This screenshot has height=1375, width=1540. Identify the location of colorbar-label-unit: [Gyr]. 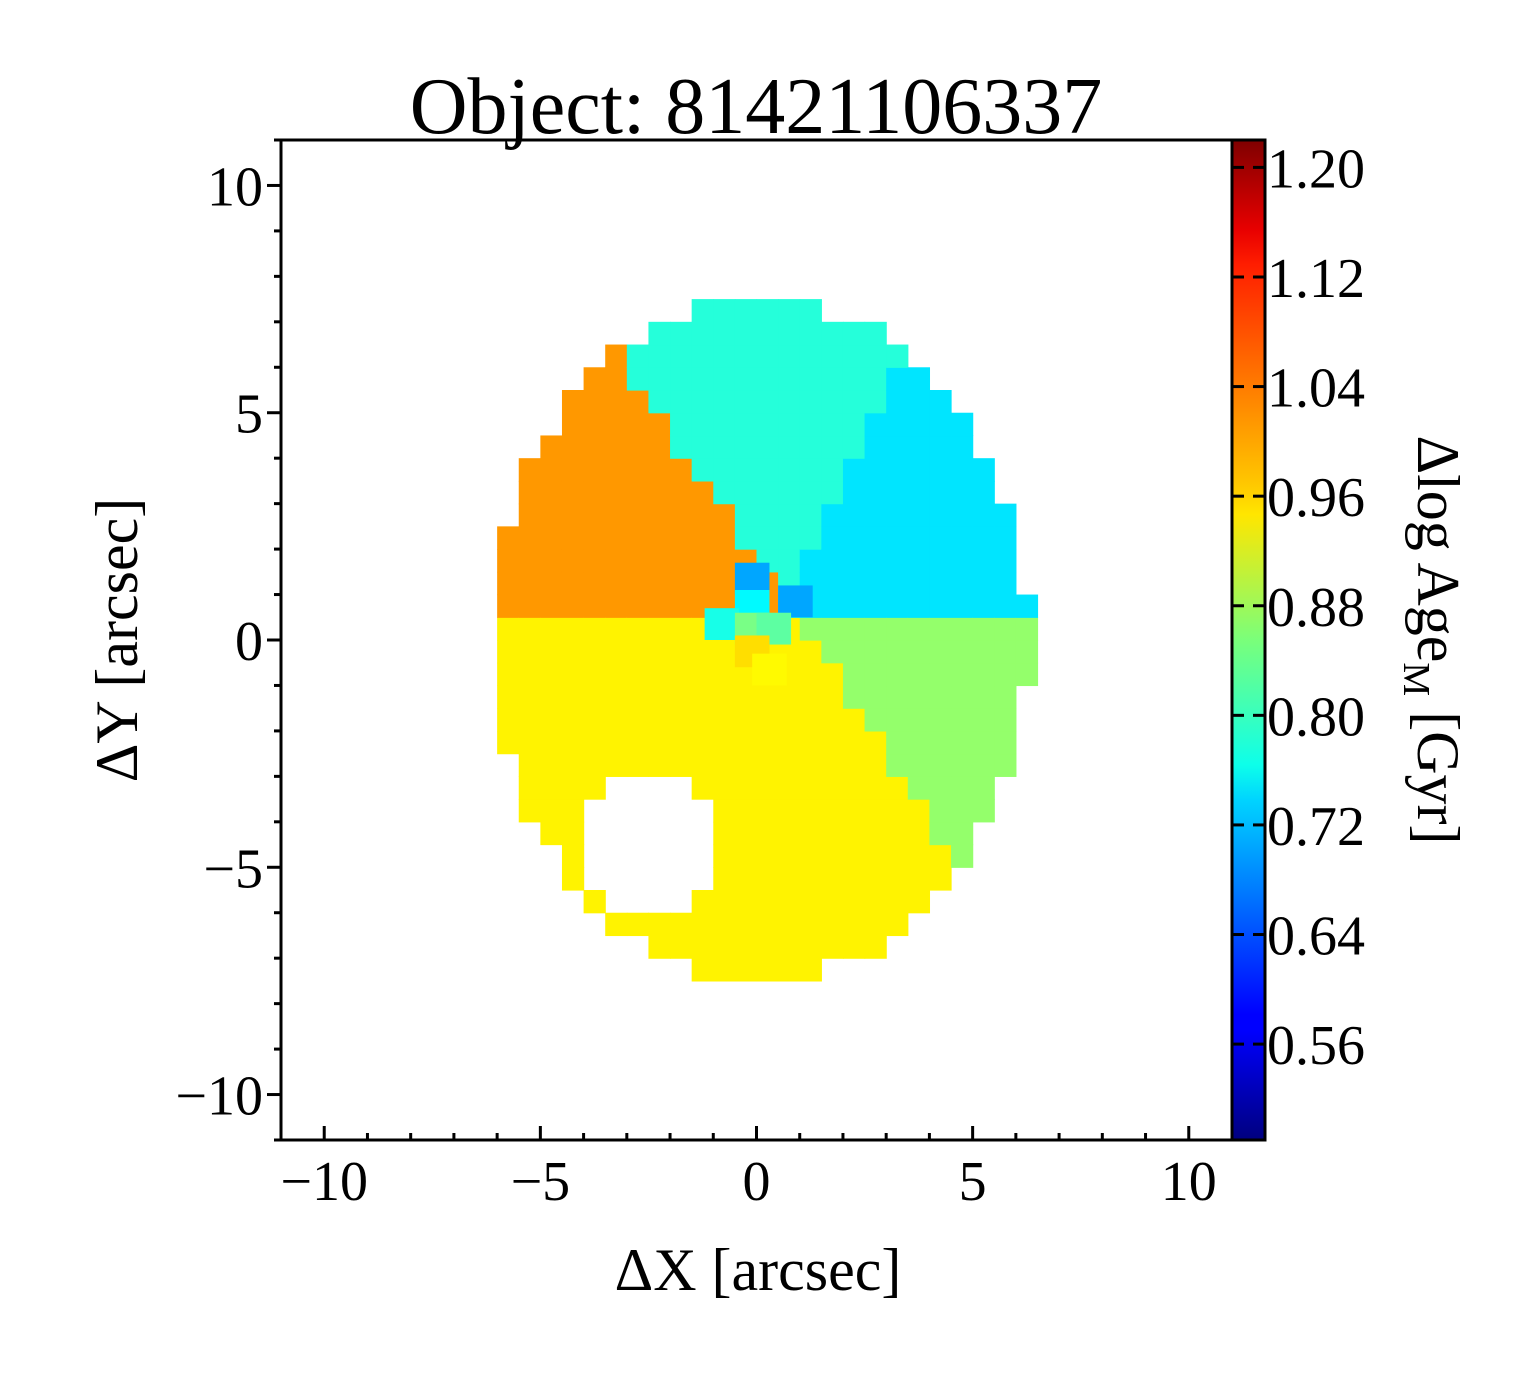
(1438, 770).